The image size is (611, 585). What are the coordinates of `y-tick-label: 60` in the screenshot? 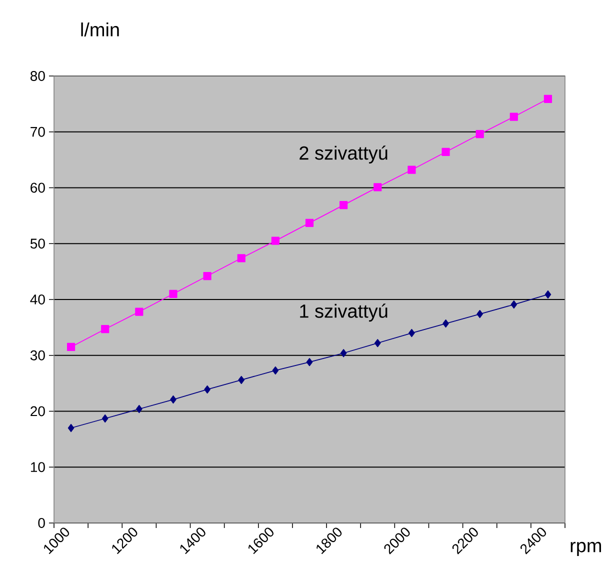 It's located at (37, 187).